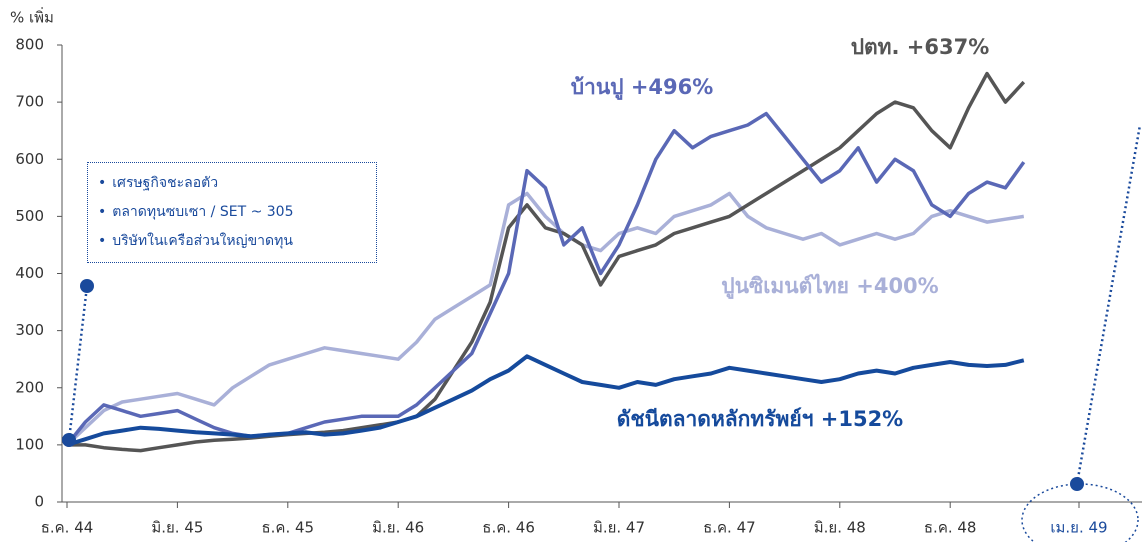 The width and height of the screenshot is (1142, 542). What do you see at coordinates (29, 216) in the screenshot?
I see `y-tick-label: 500` at bounding box center [29, 216].